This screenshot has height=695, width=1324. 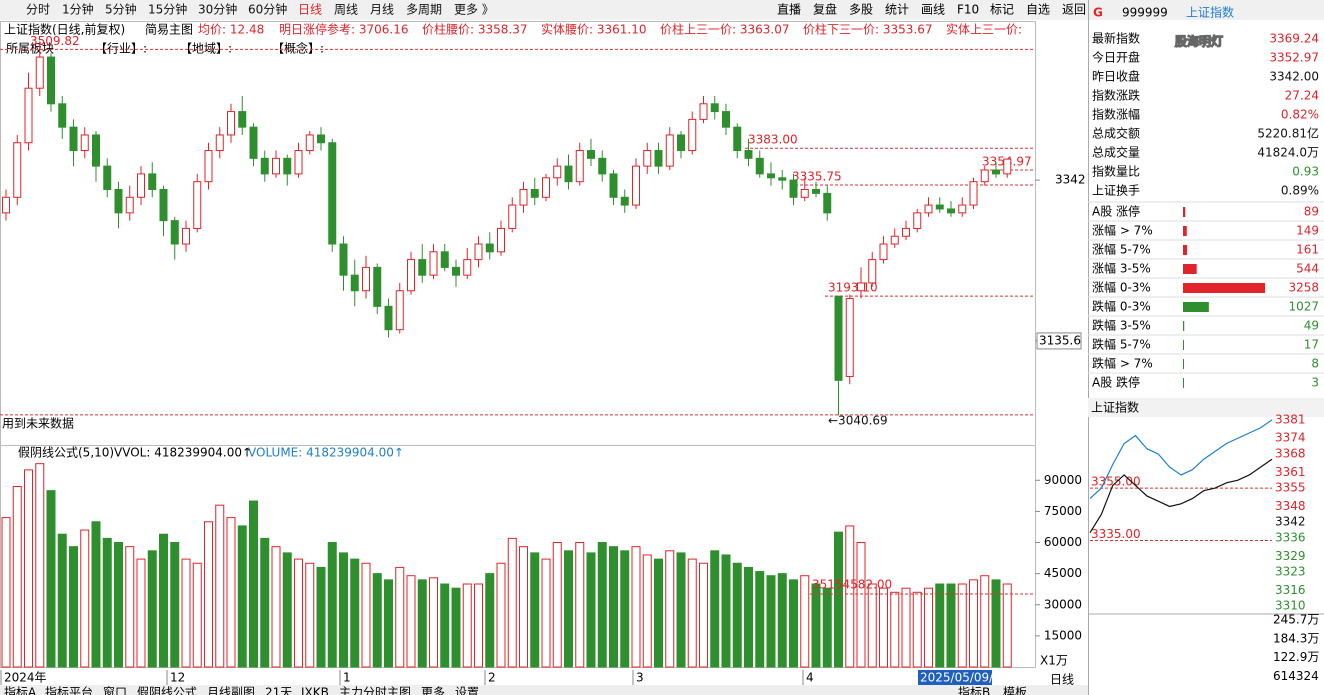 I want to click on quote-value: 0.89%, so click(x=1300, y=191).